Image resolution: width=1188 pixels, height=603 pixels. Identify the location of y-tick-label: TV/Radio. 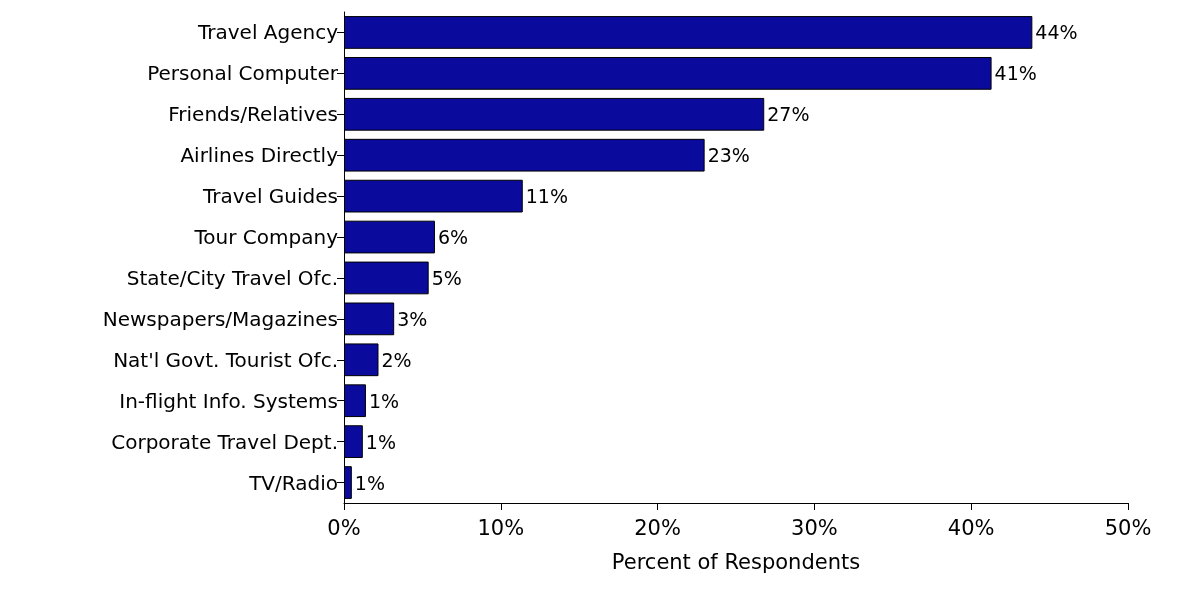
(293, 482).